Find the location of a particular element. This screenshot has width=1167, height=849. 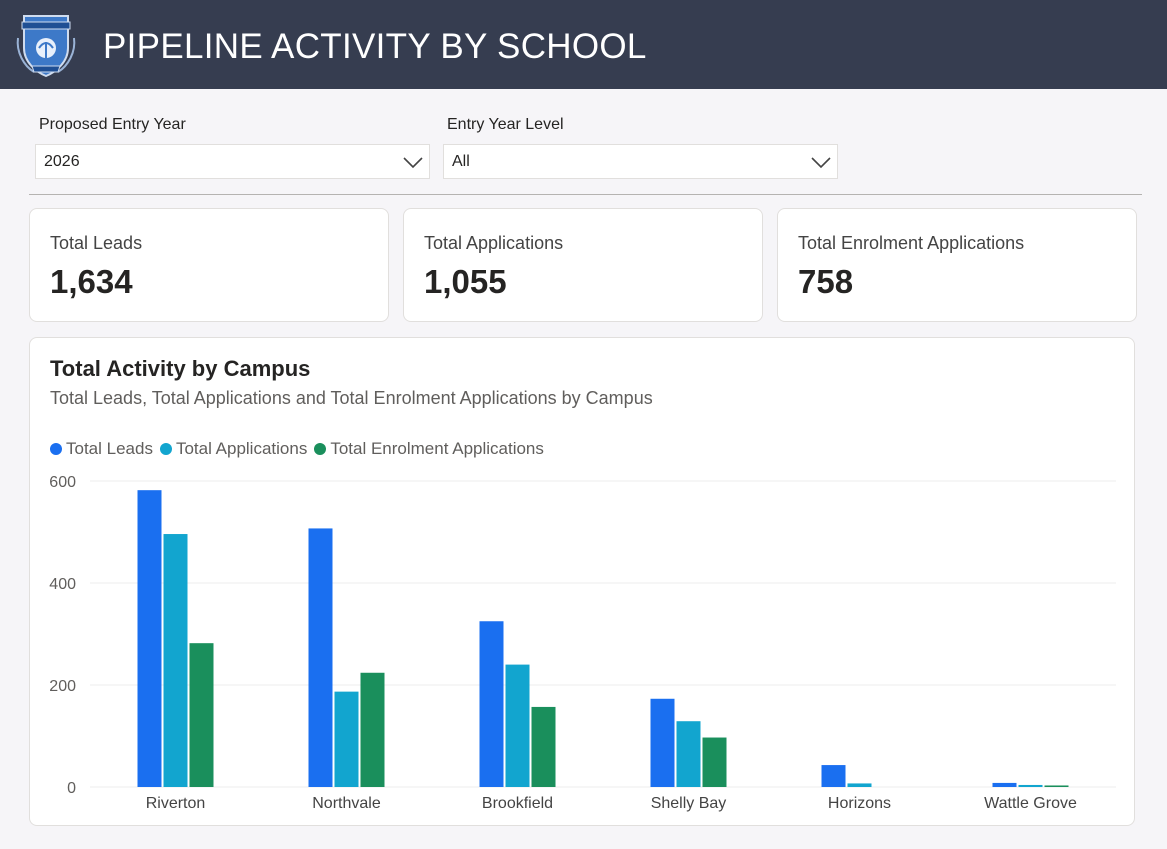

kpi-value: 1,634 is located at coordinates (91, 281).